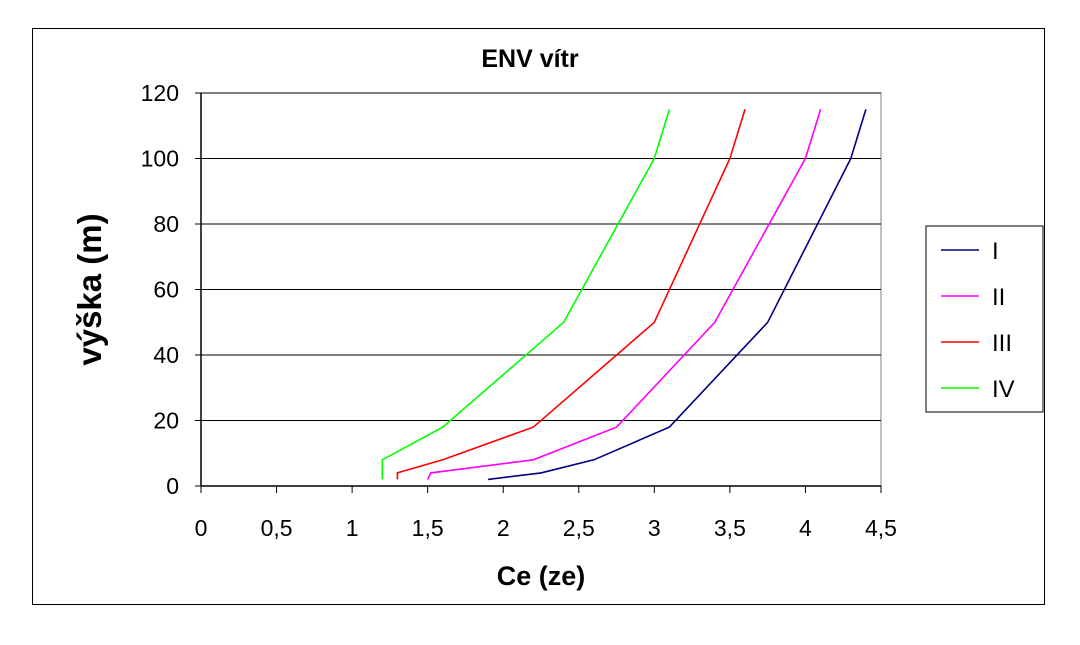  I want to click on legend-label: I, so click(995, 251).